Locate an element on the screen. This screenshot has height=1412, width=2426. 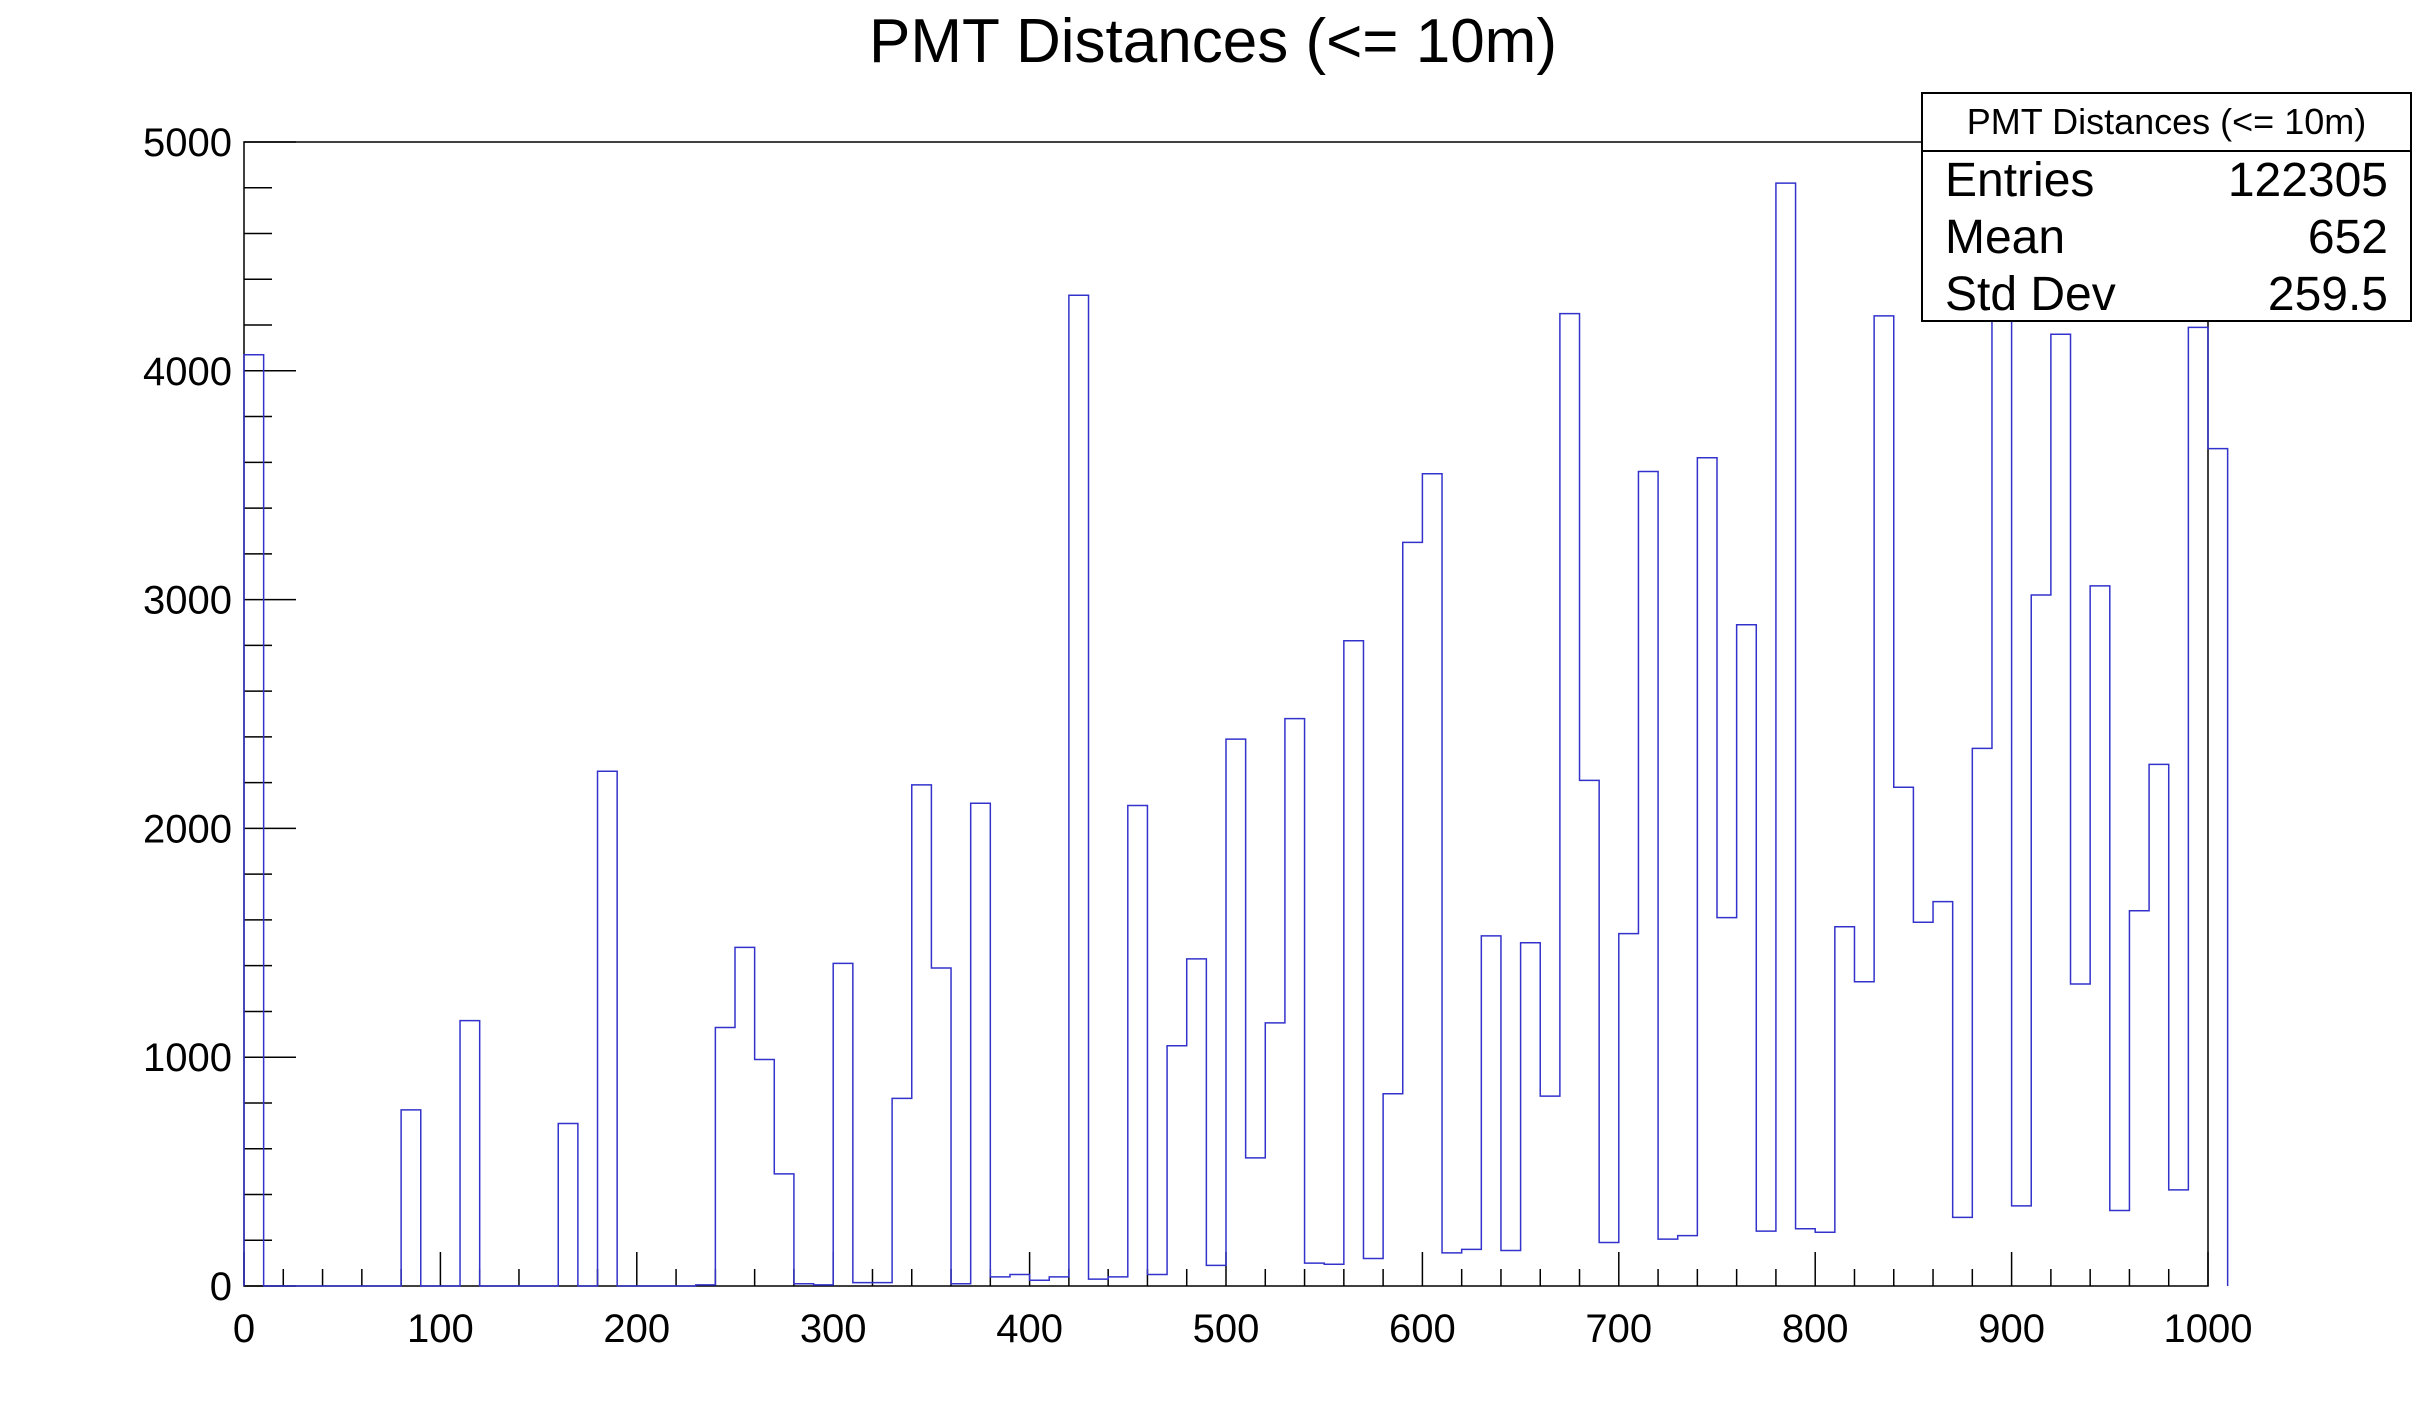
stats-row-entries: Entries 122305 is located at coordinates (2166, 180).